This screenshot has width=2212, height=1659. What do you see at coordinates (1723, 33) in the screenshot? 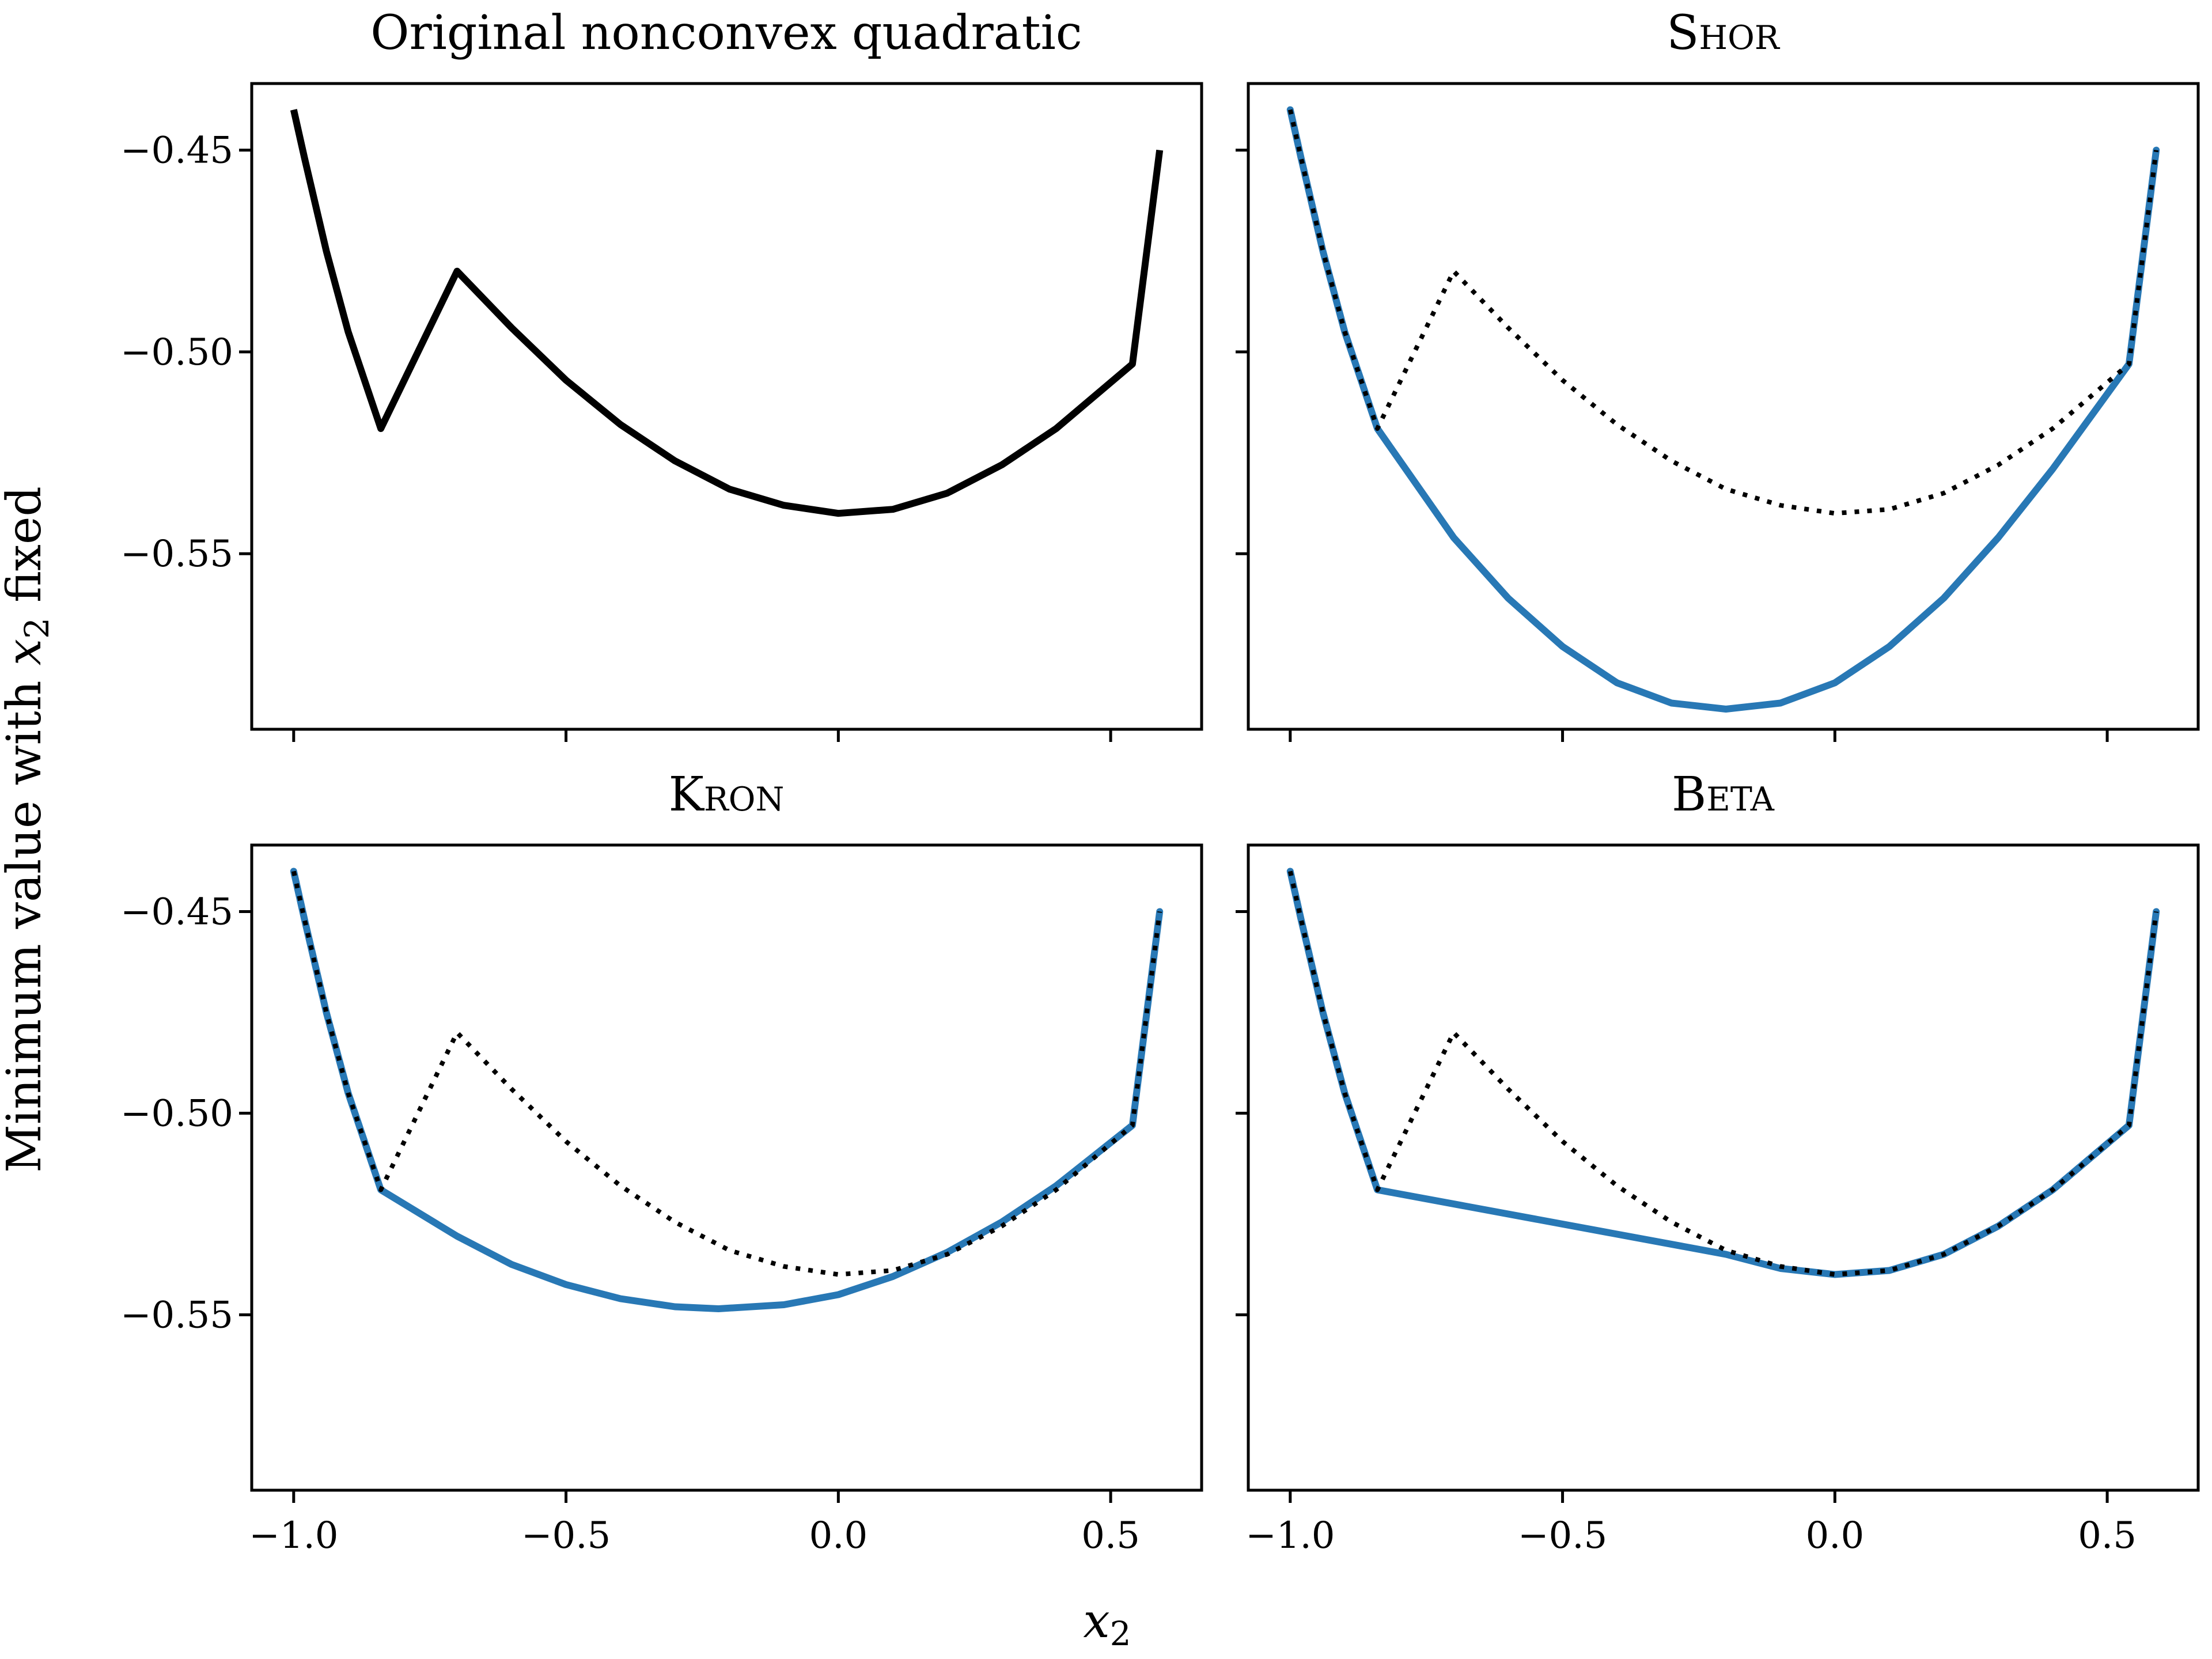
I see `panel-title-shor: Shor` at bounding box center [1723, 33].